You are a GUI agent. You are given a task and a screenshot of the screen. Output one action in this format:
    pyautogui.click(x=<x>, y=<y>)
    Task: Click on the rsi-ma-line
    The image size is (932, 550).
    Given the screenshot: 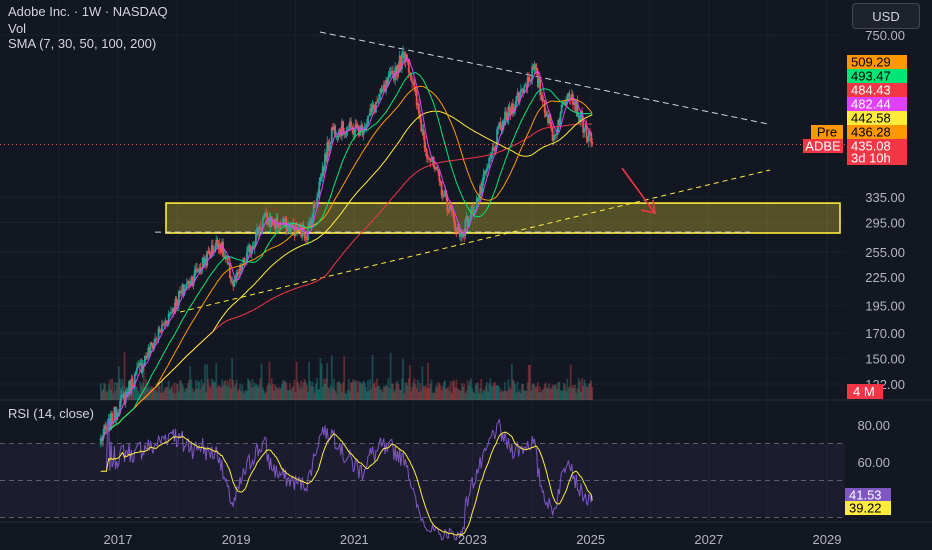 What is the action you would take?
    pyautogui.click(x=346, y=483)
    